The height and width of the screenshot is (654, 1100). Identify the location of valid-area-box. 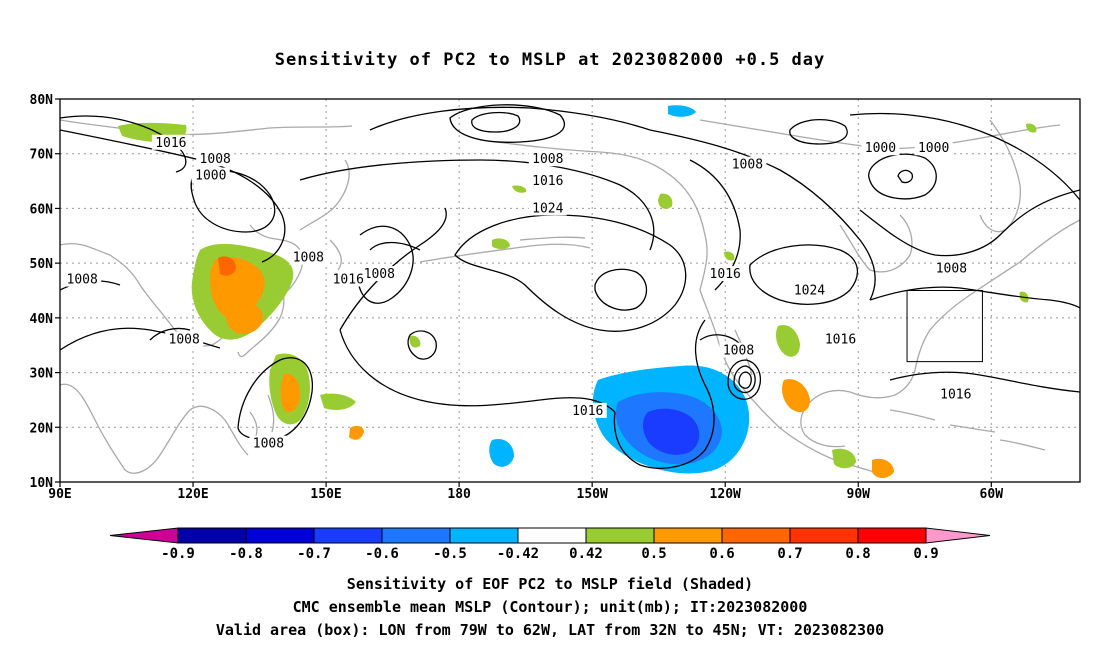
(944, 326).